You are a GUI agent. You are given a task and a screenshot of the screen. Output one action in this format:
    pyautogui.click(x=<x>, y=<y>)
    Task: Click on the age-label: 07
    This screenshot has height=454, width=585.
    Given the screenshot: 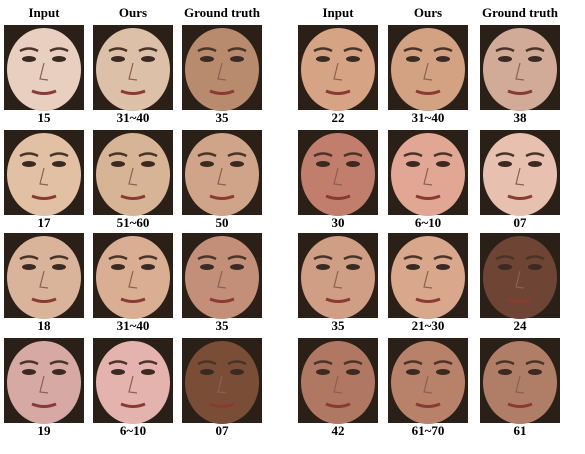 What is the action you would take?
    pyautogui.click(x=223, y=430)
    